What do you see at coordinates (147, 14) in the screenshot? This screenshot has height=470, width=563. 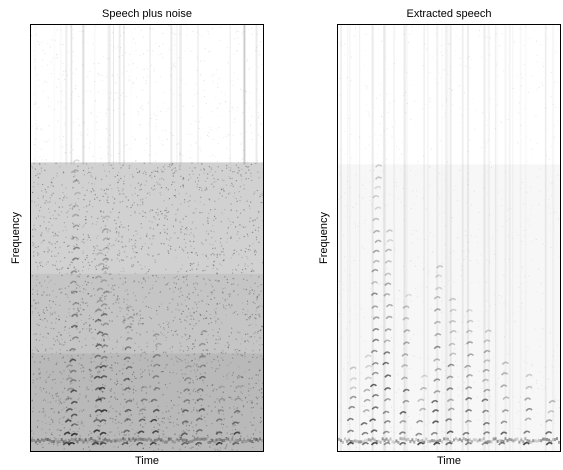 I see `left-panel-title: Speech plus noise` at bounding box center [147, 14].